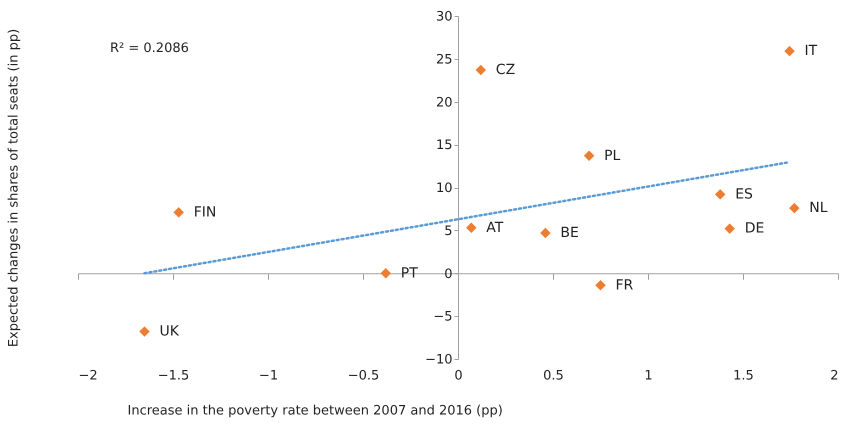 Image resolution: width=843 pixels, height=439 pixels. What do you see at coordinates (744, 194) in the screenshot?
I see `annotation: ES` at bounding box center [744, 194].